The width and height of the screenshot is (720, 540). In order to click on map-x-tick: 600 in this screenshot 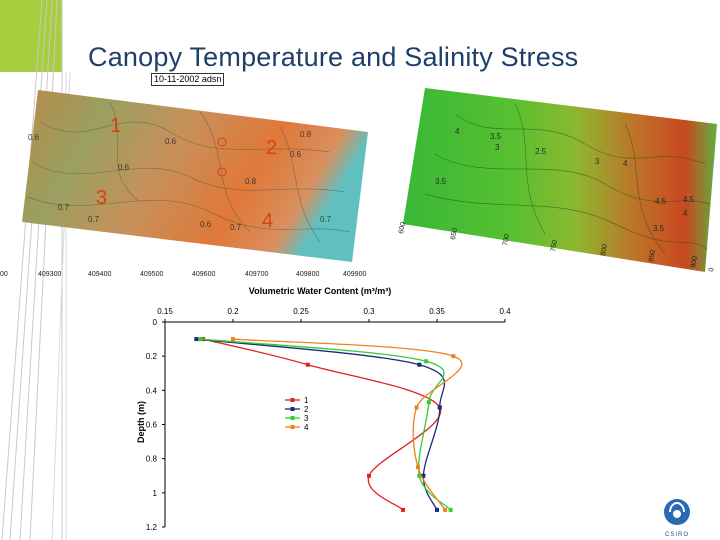, I will do `click(402, 228)`.